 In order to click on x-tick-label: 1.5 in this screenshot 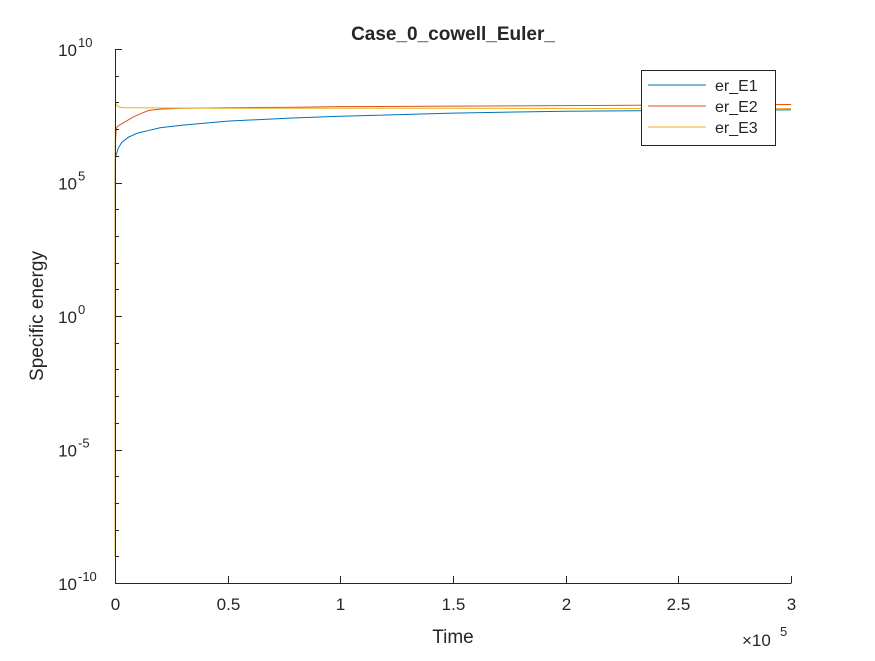, I will do `click(454, 604)`.